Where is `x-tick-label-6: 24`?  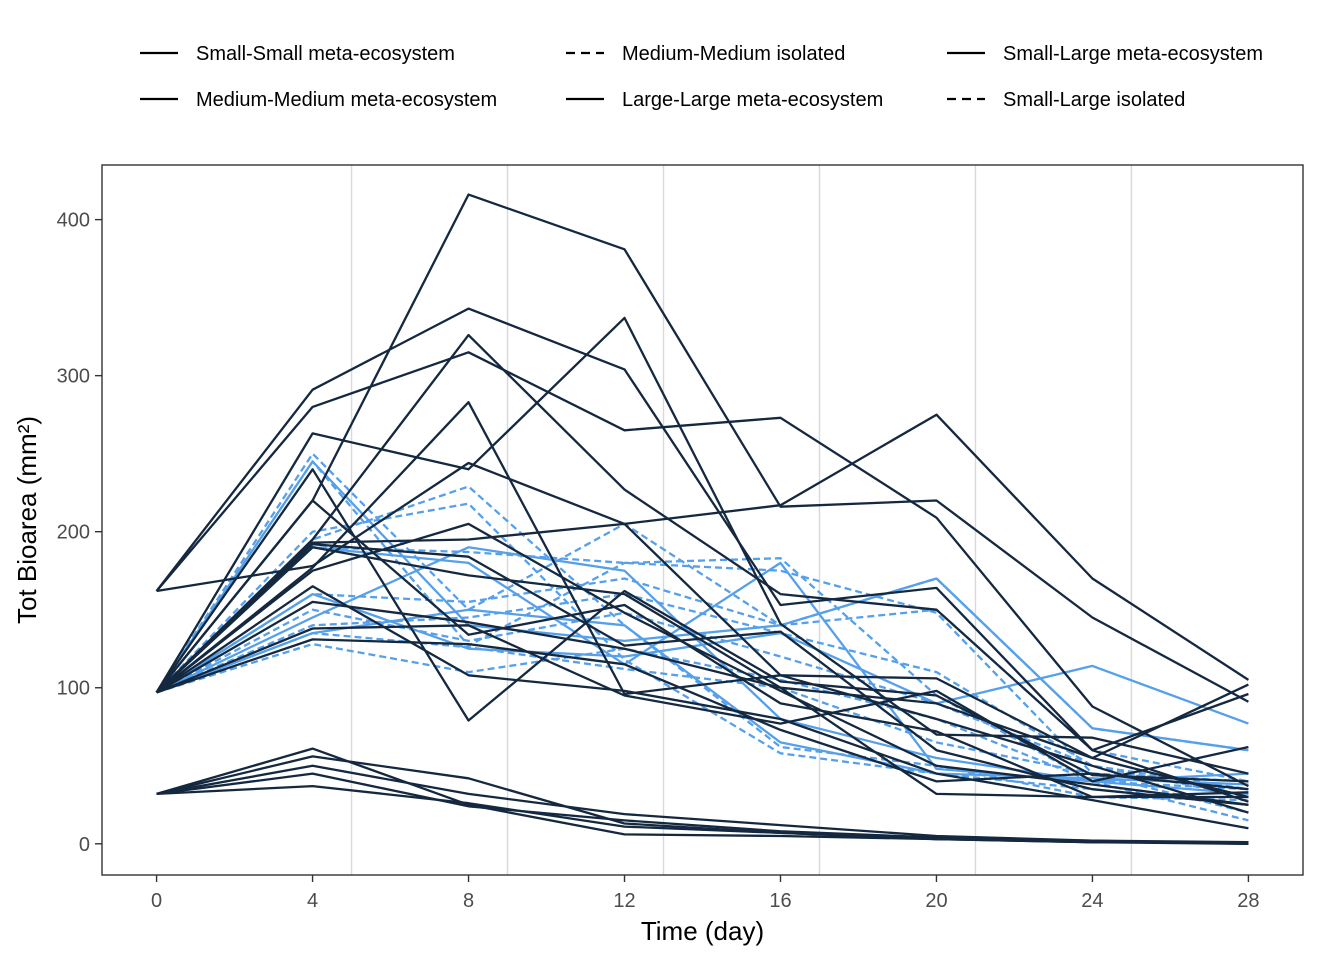 x-tick-label-6: 24 is located at coordinates (1092, 901).